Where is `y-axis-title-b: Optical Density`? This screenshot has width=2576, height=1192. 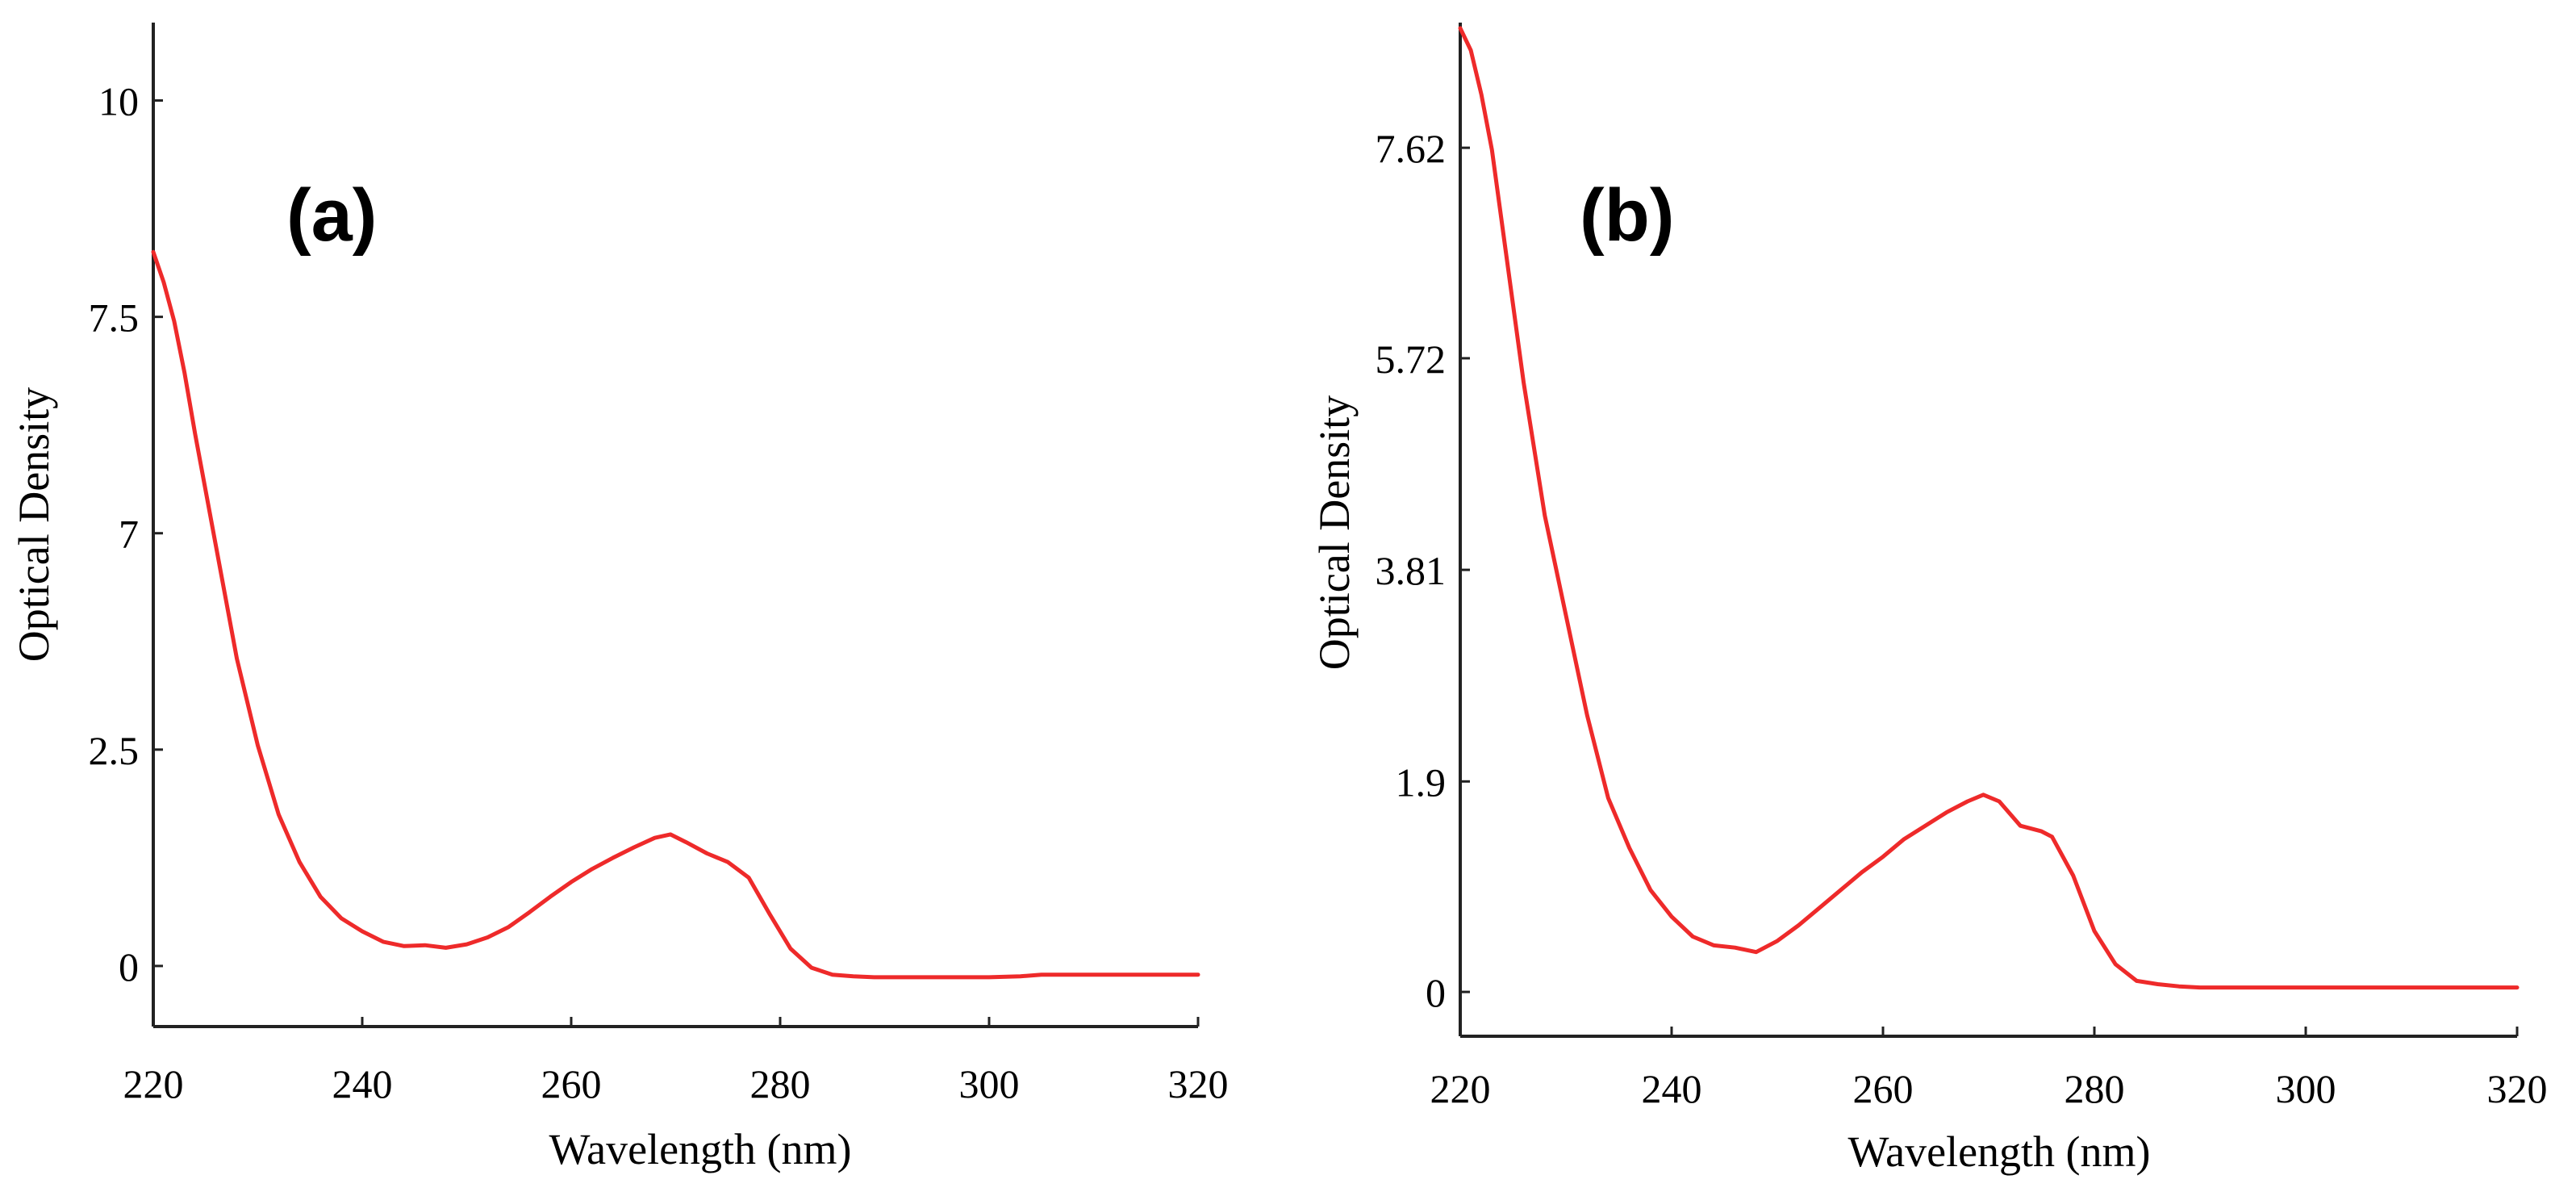
y-axis-title-b: Optical Density is located at coordinates (1334, 532).